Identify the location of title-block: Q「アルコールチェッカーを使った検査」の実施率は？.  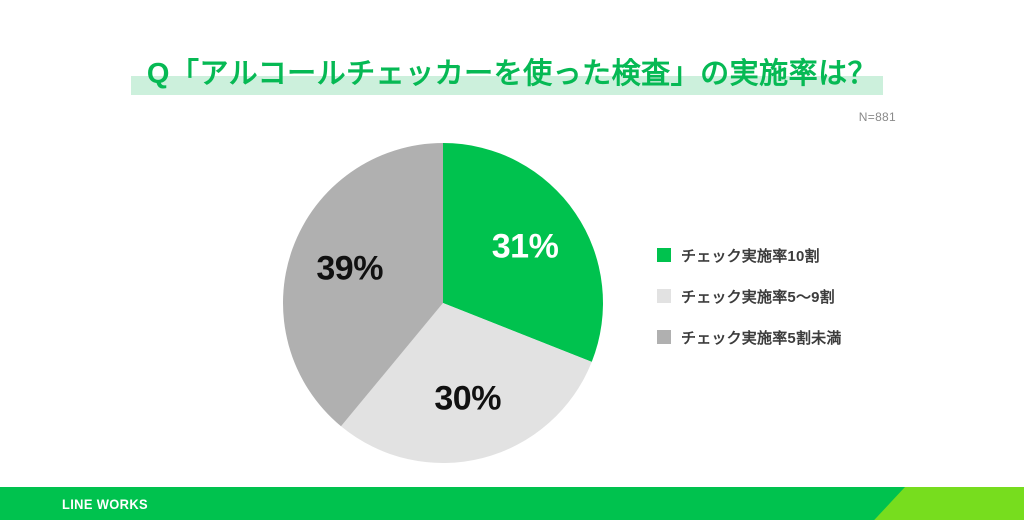
(512, 76).